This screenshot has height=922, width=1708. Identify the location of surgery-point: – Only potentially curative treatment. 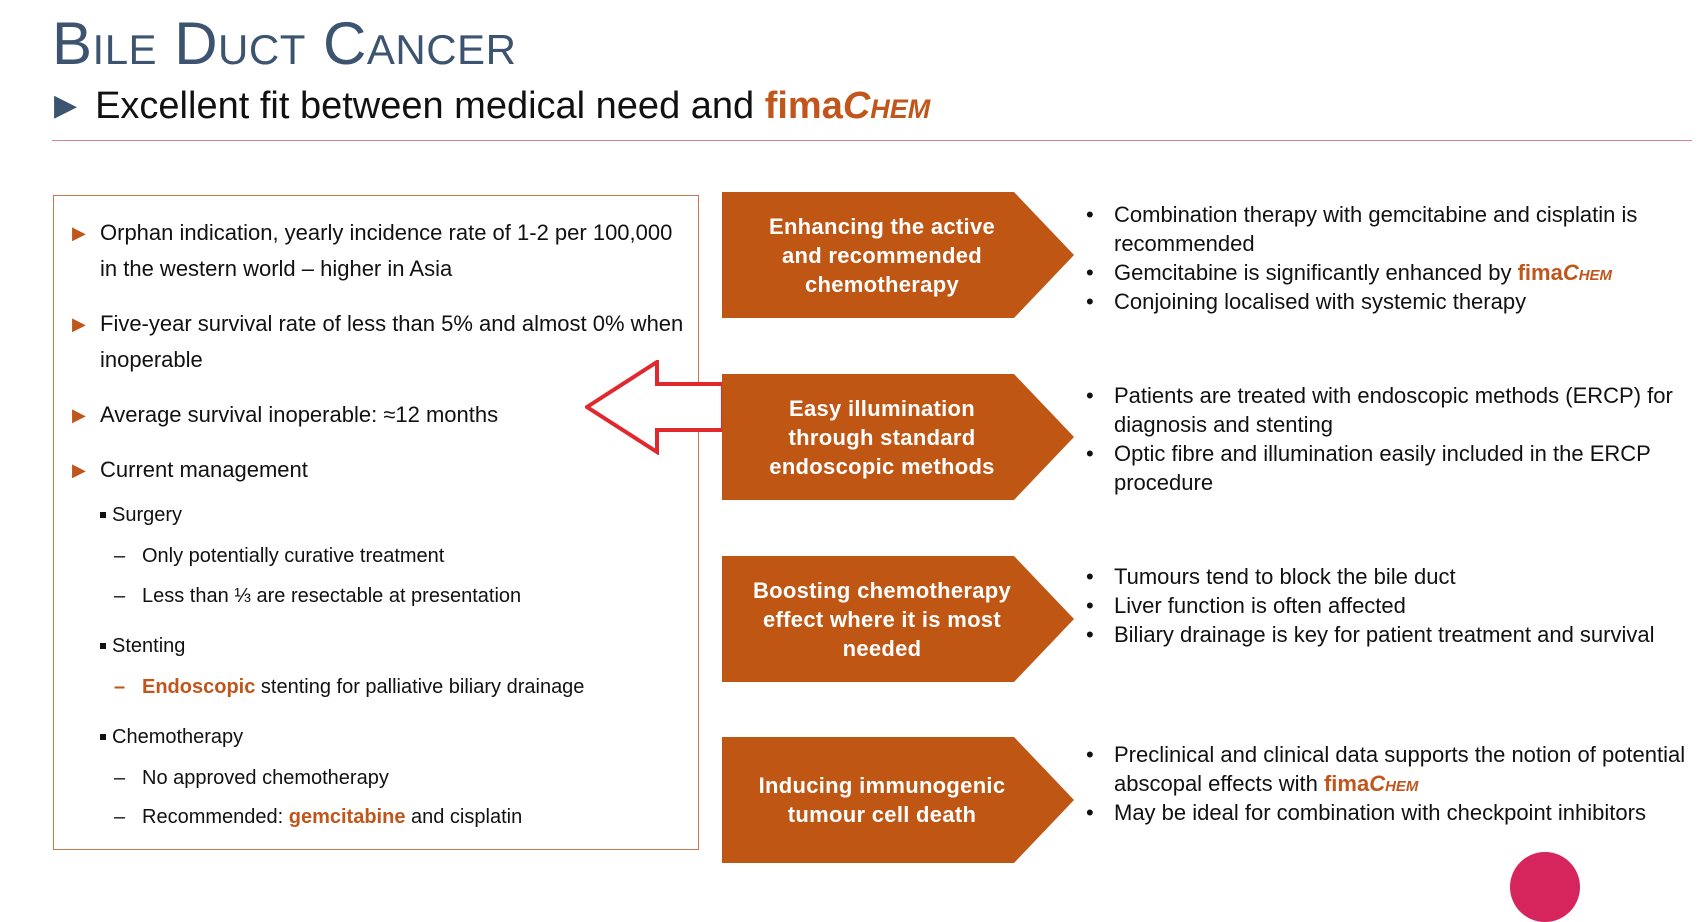
(279, 556).